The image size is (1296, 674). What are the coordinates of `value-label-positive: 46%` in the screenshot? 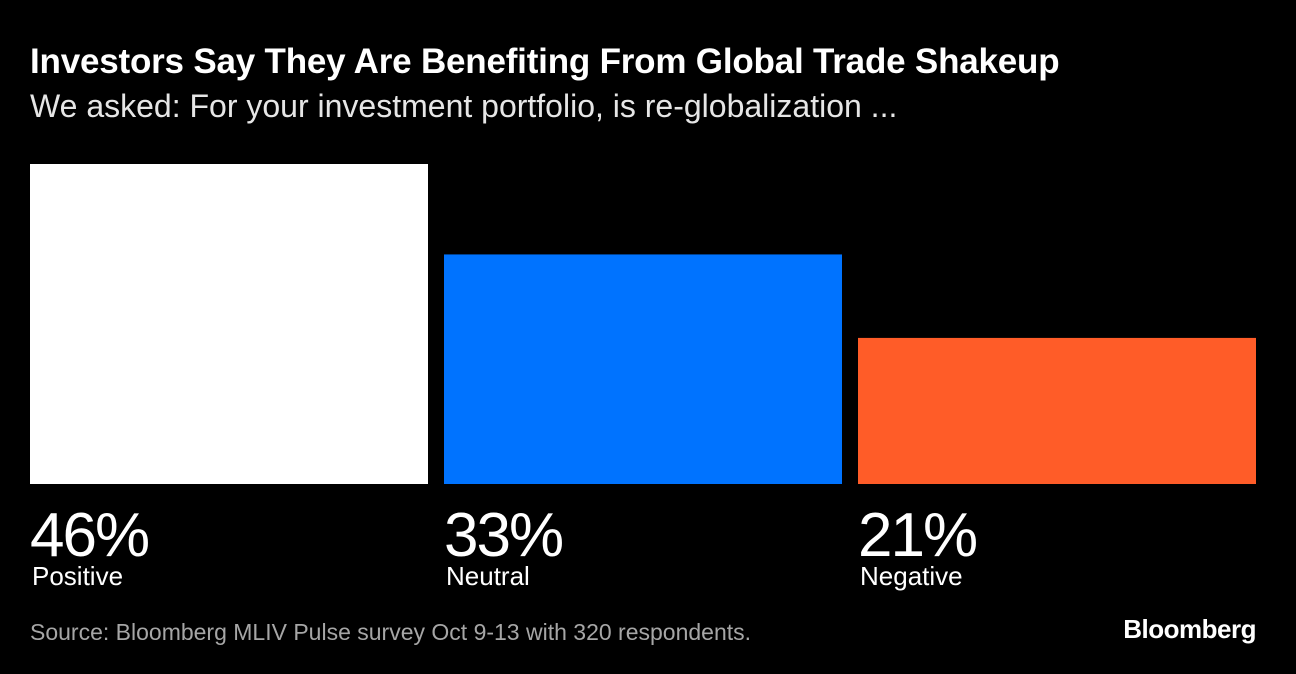 It's located at (89, 535).